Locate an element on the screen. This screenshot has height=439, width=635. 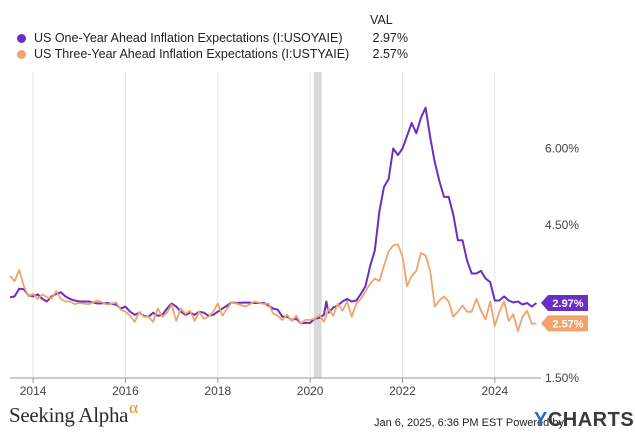
x-tick-label: 2014 is located at coordinates (33, 391).